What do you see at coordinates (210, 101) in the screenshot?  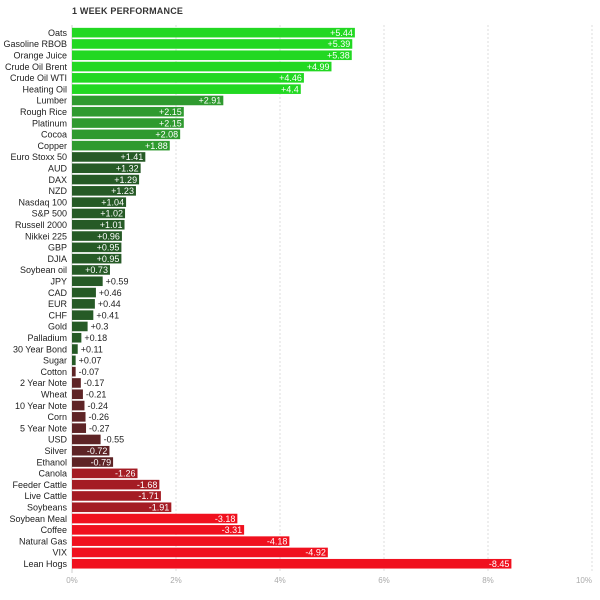 I see `value-label: +2.91` at bounding box center [210, 101].